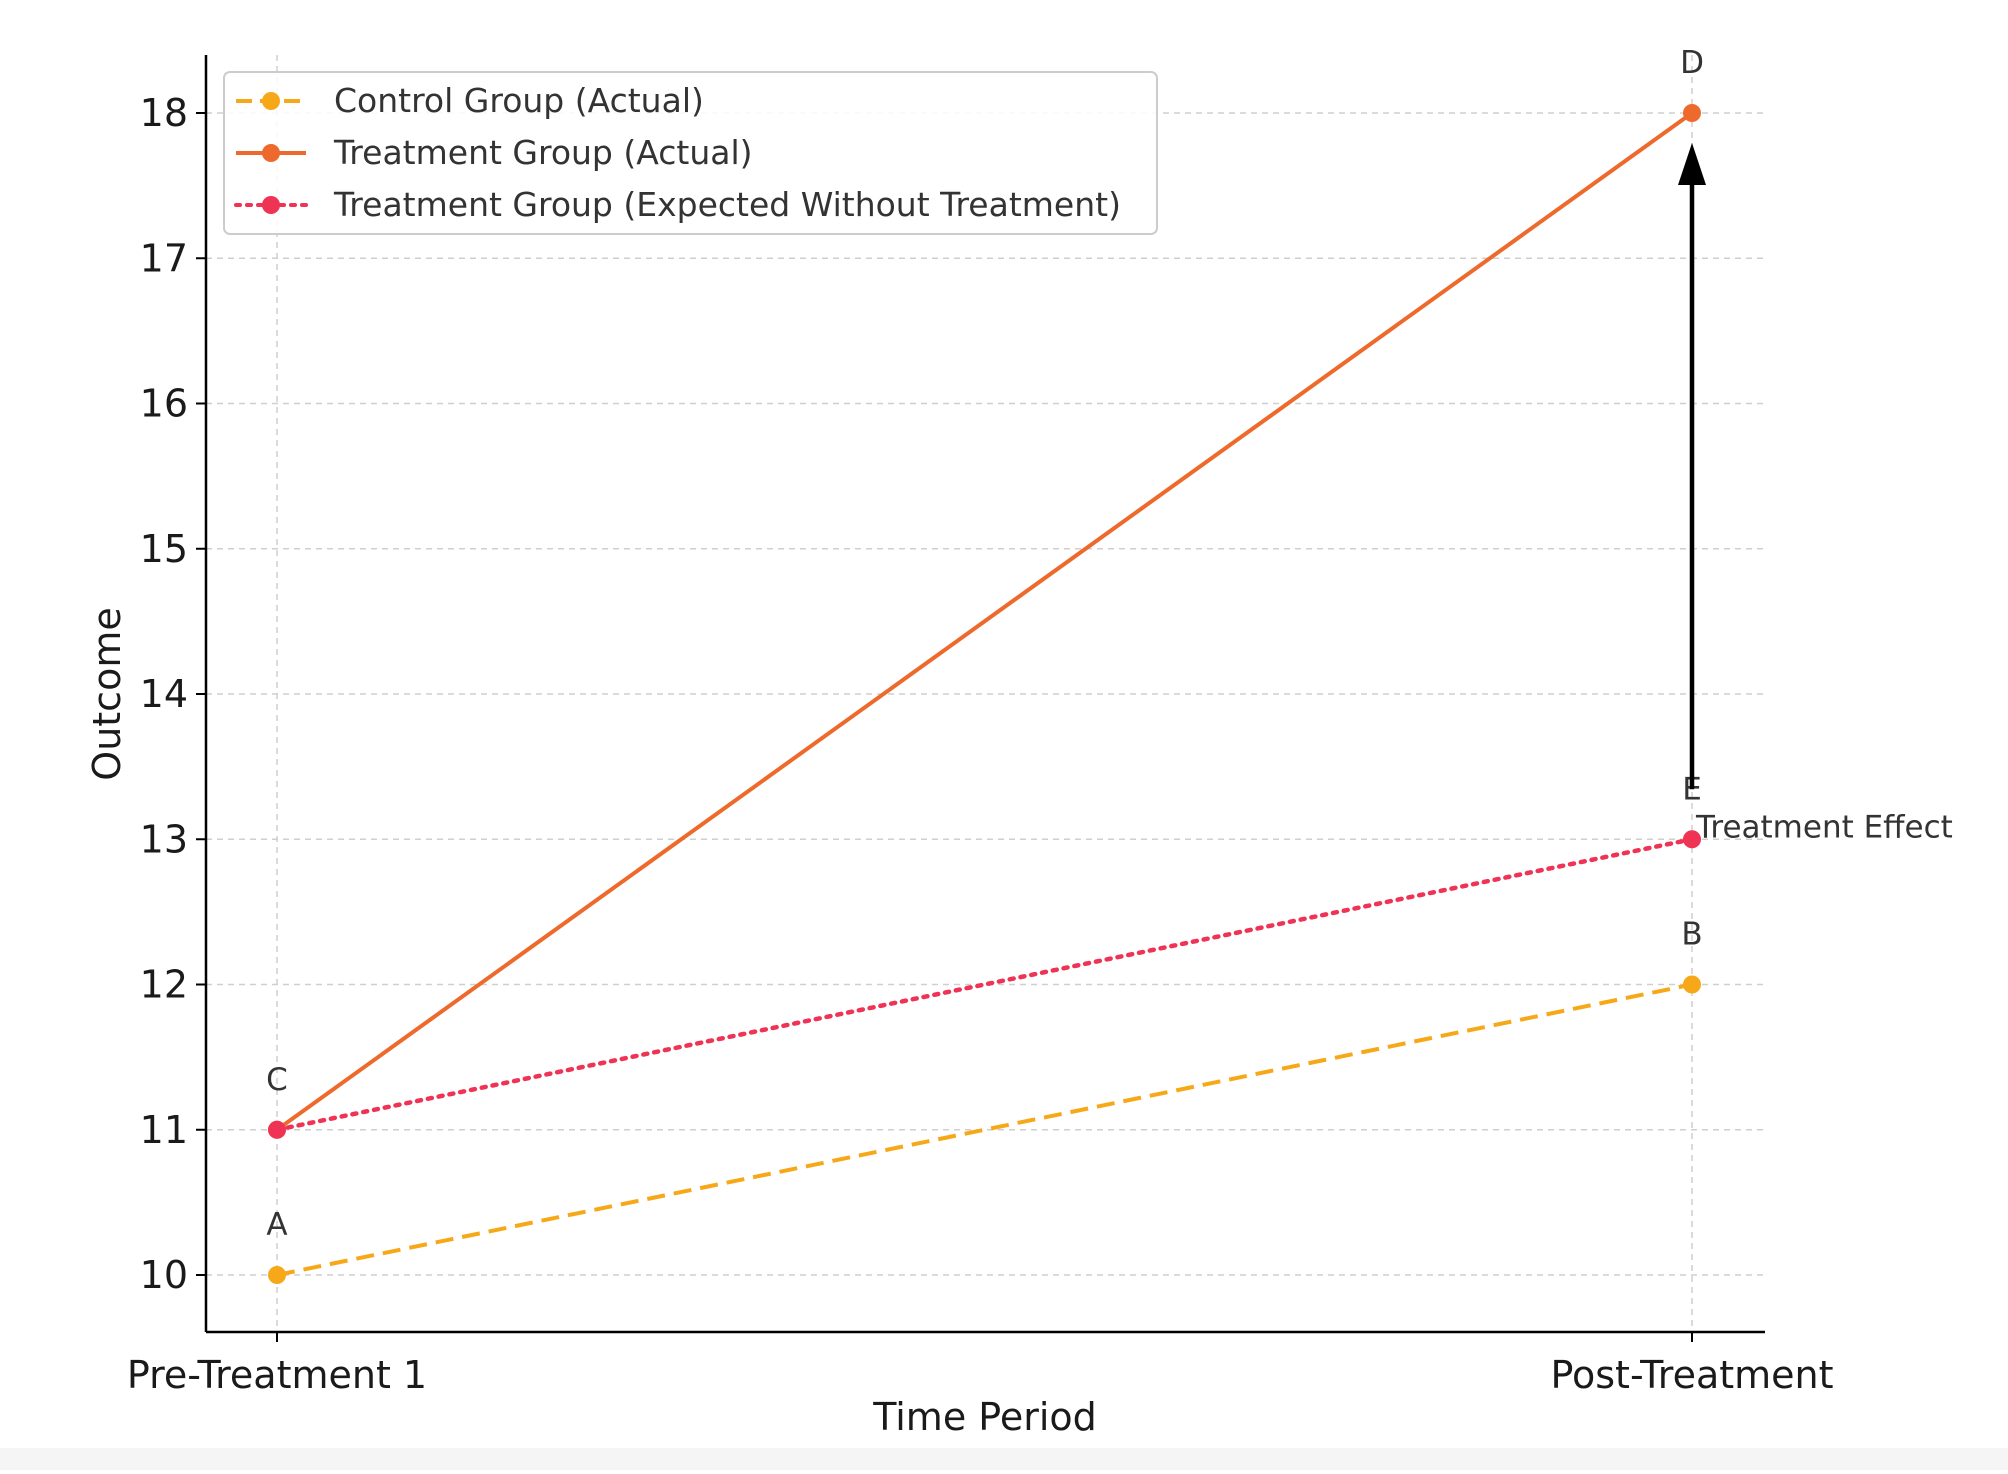 Image resolution: width=2008 pixels, height=1474 pixels. I want to click on y-tick-label: 13, so click(164, 839).